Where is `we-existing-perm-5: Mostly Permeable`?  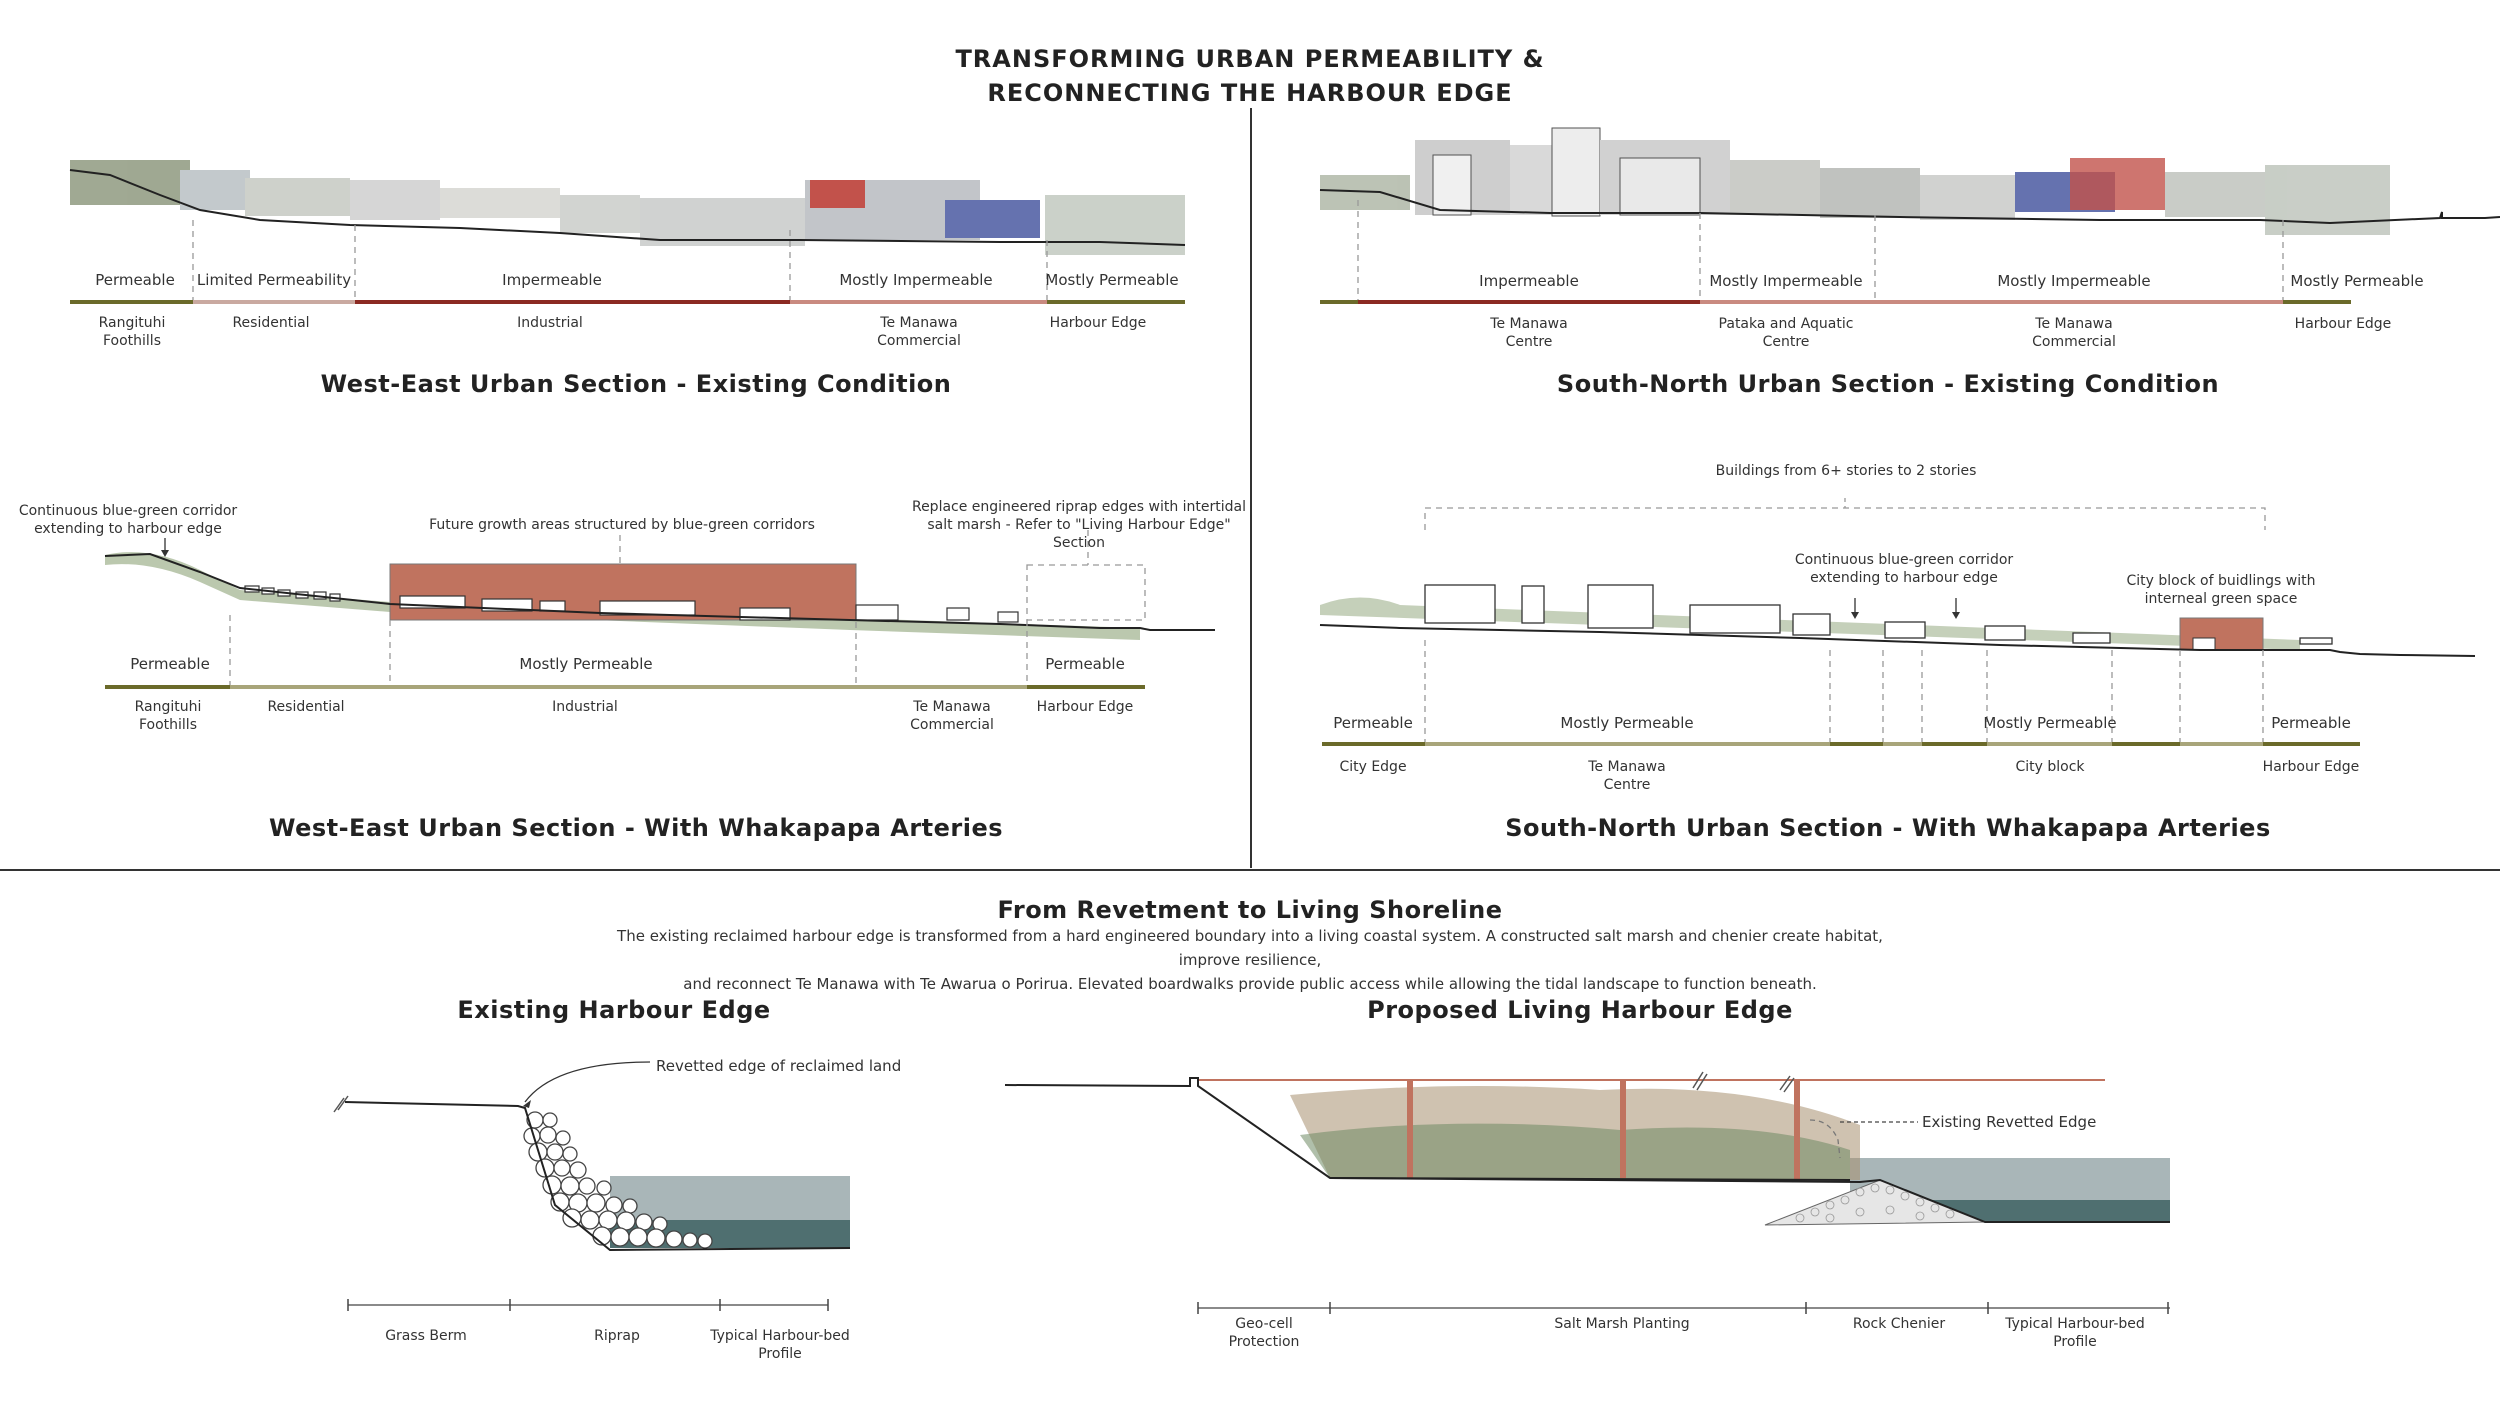 we-existing-perm-5: Mostly Permeable is located at coordinates (1112, 280).